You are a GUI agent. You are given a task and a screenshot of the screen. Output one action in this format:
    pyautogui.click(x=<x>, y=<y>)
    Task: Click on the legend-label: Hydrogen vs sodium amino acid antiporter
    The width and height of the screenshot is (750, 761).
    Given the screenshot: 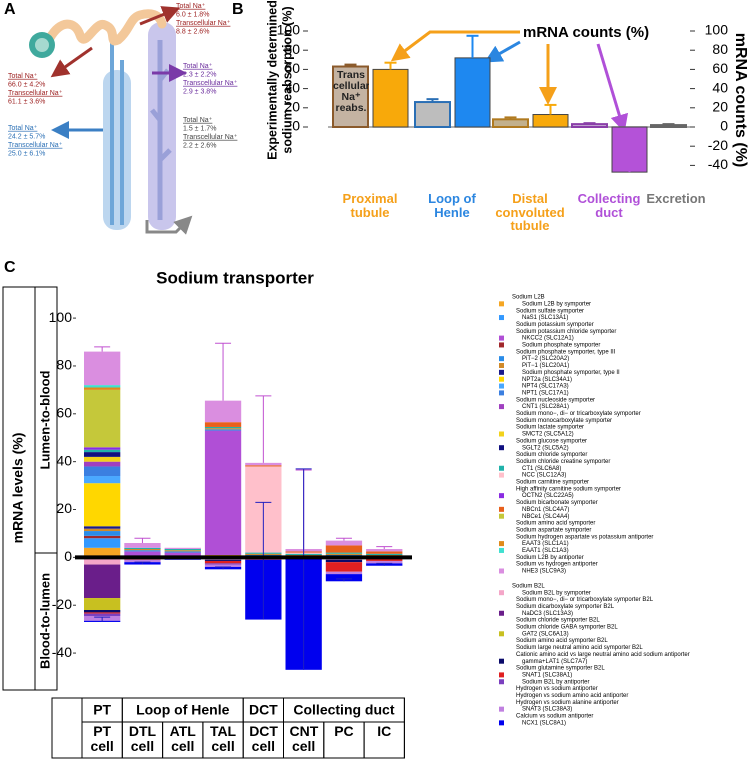 What is the action you would take?
    pyautogui.click(x=572, y=696)
    